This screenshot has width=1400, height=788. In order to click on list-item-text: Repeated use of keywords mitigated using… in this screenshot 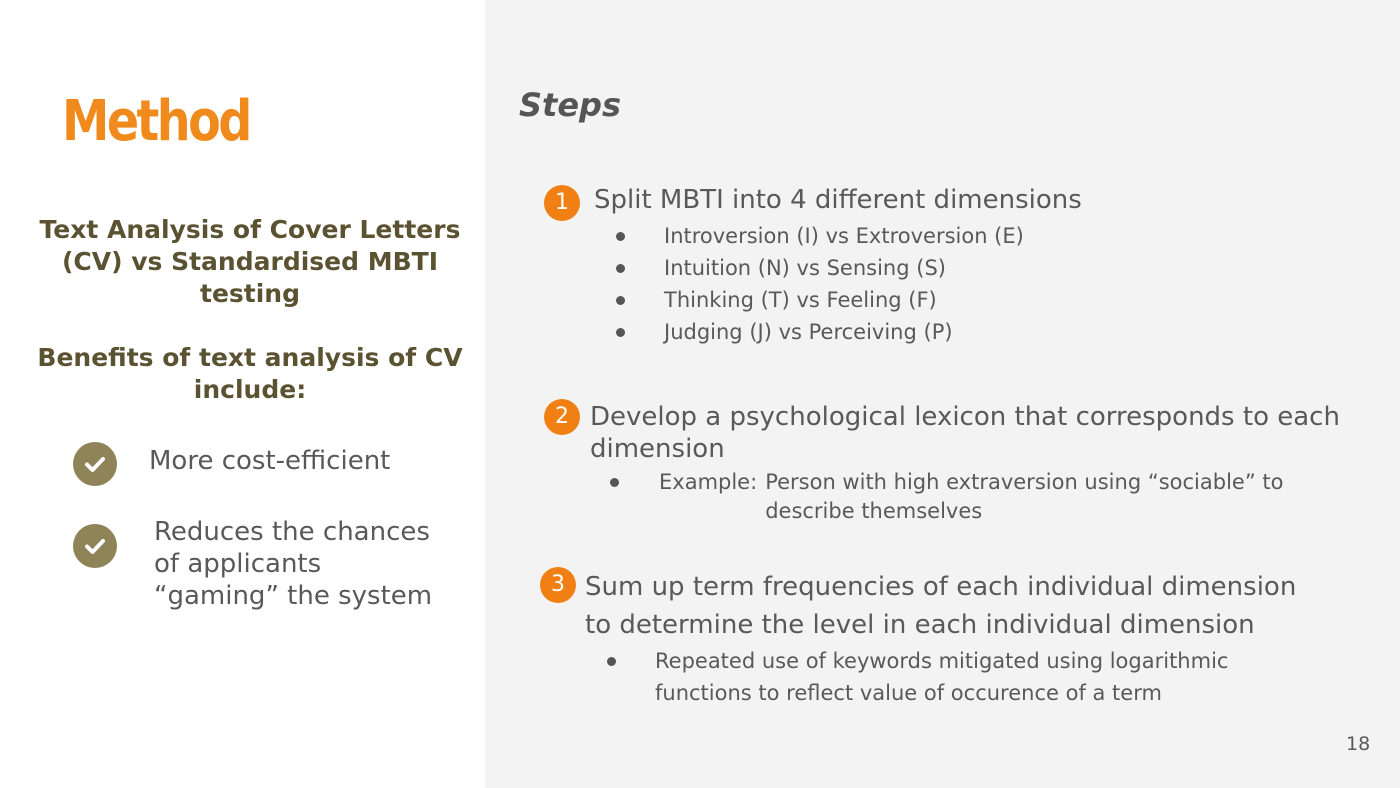, I will do `click(942, 677)`.